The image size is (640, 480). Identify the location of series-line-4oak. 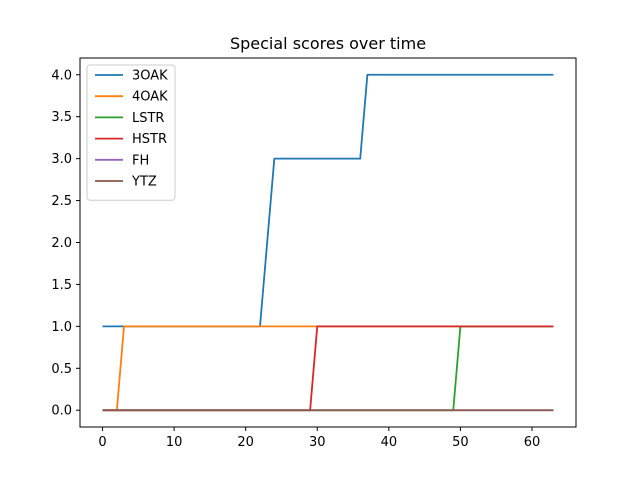
(328, 368).